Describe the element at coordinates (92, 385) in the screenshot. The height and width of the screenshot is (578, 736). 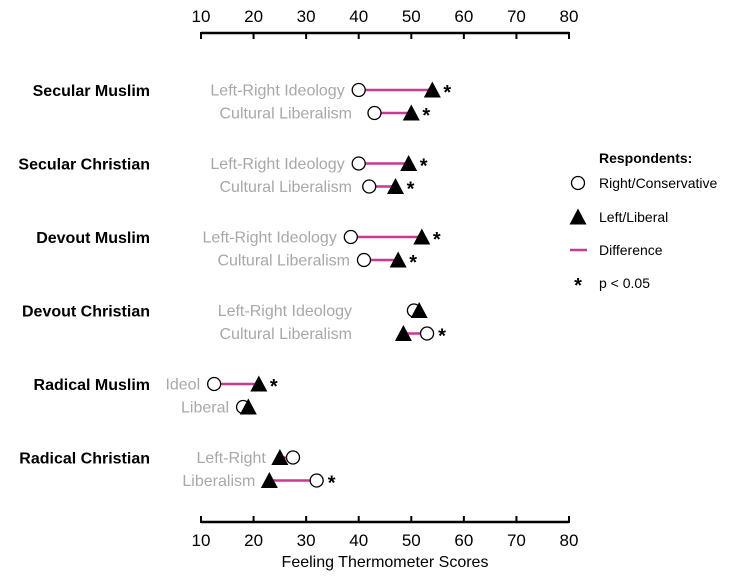
I see `group-label: Radical Muslim` at that location.